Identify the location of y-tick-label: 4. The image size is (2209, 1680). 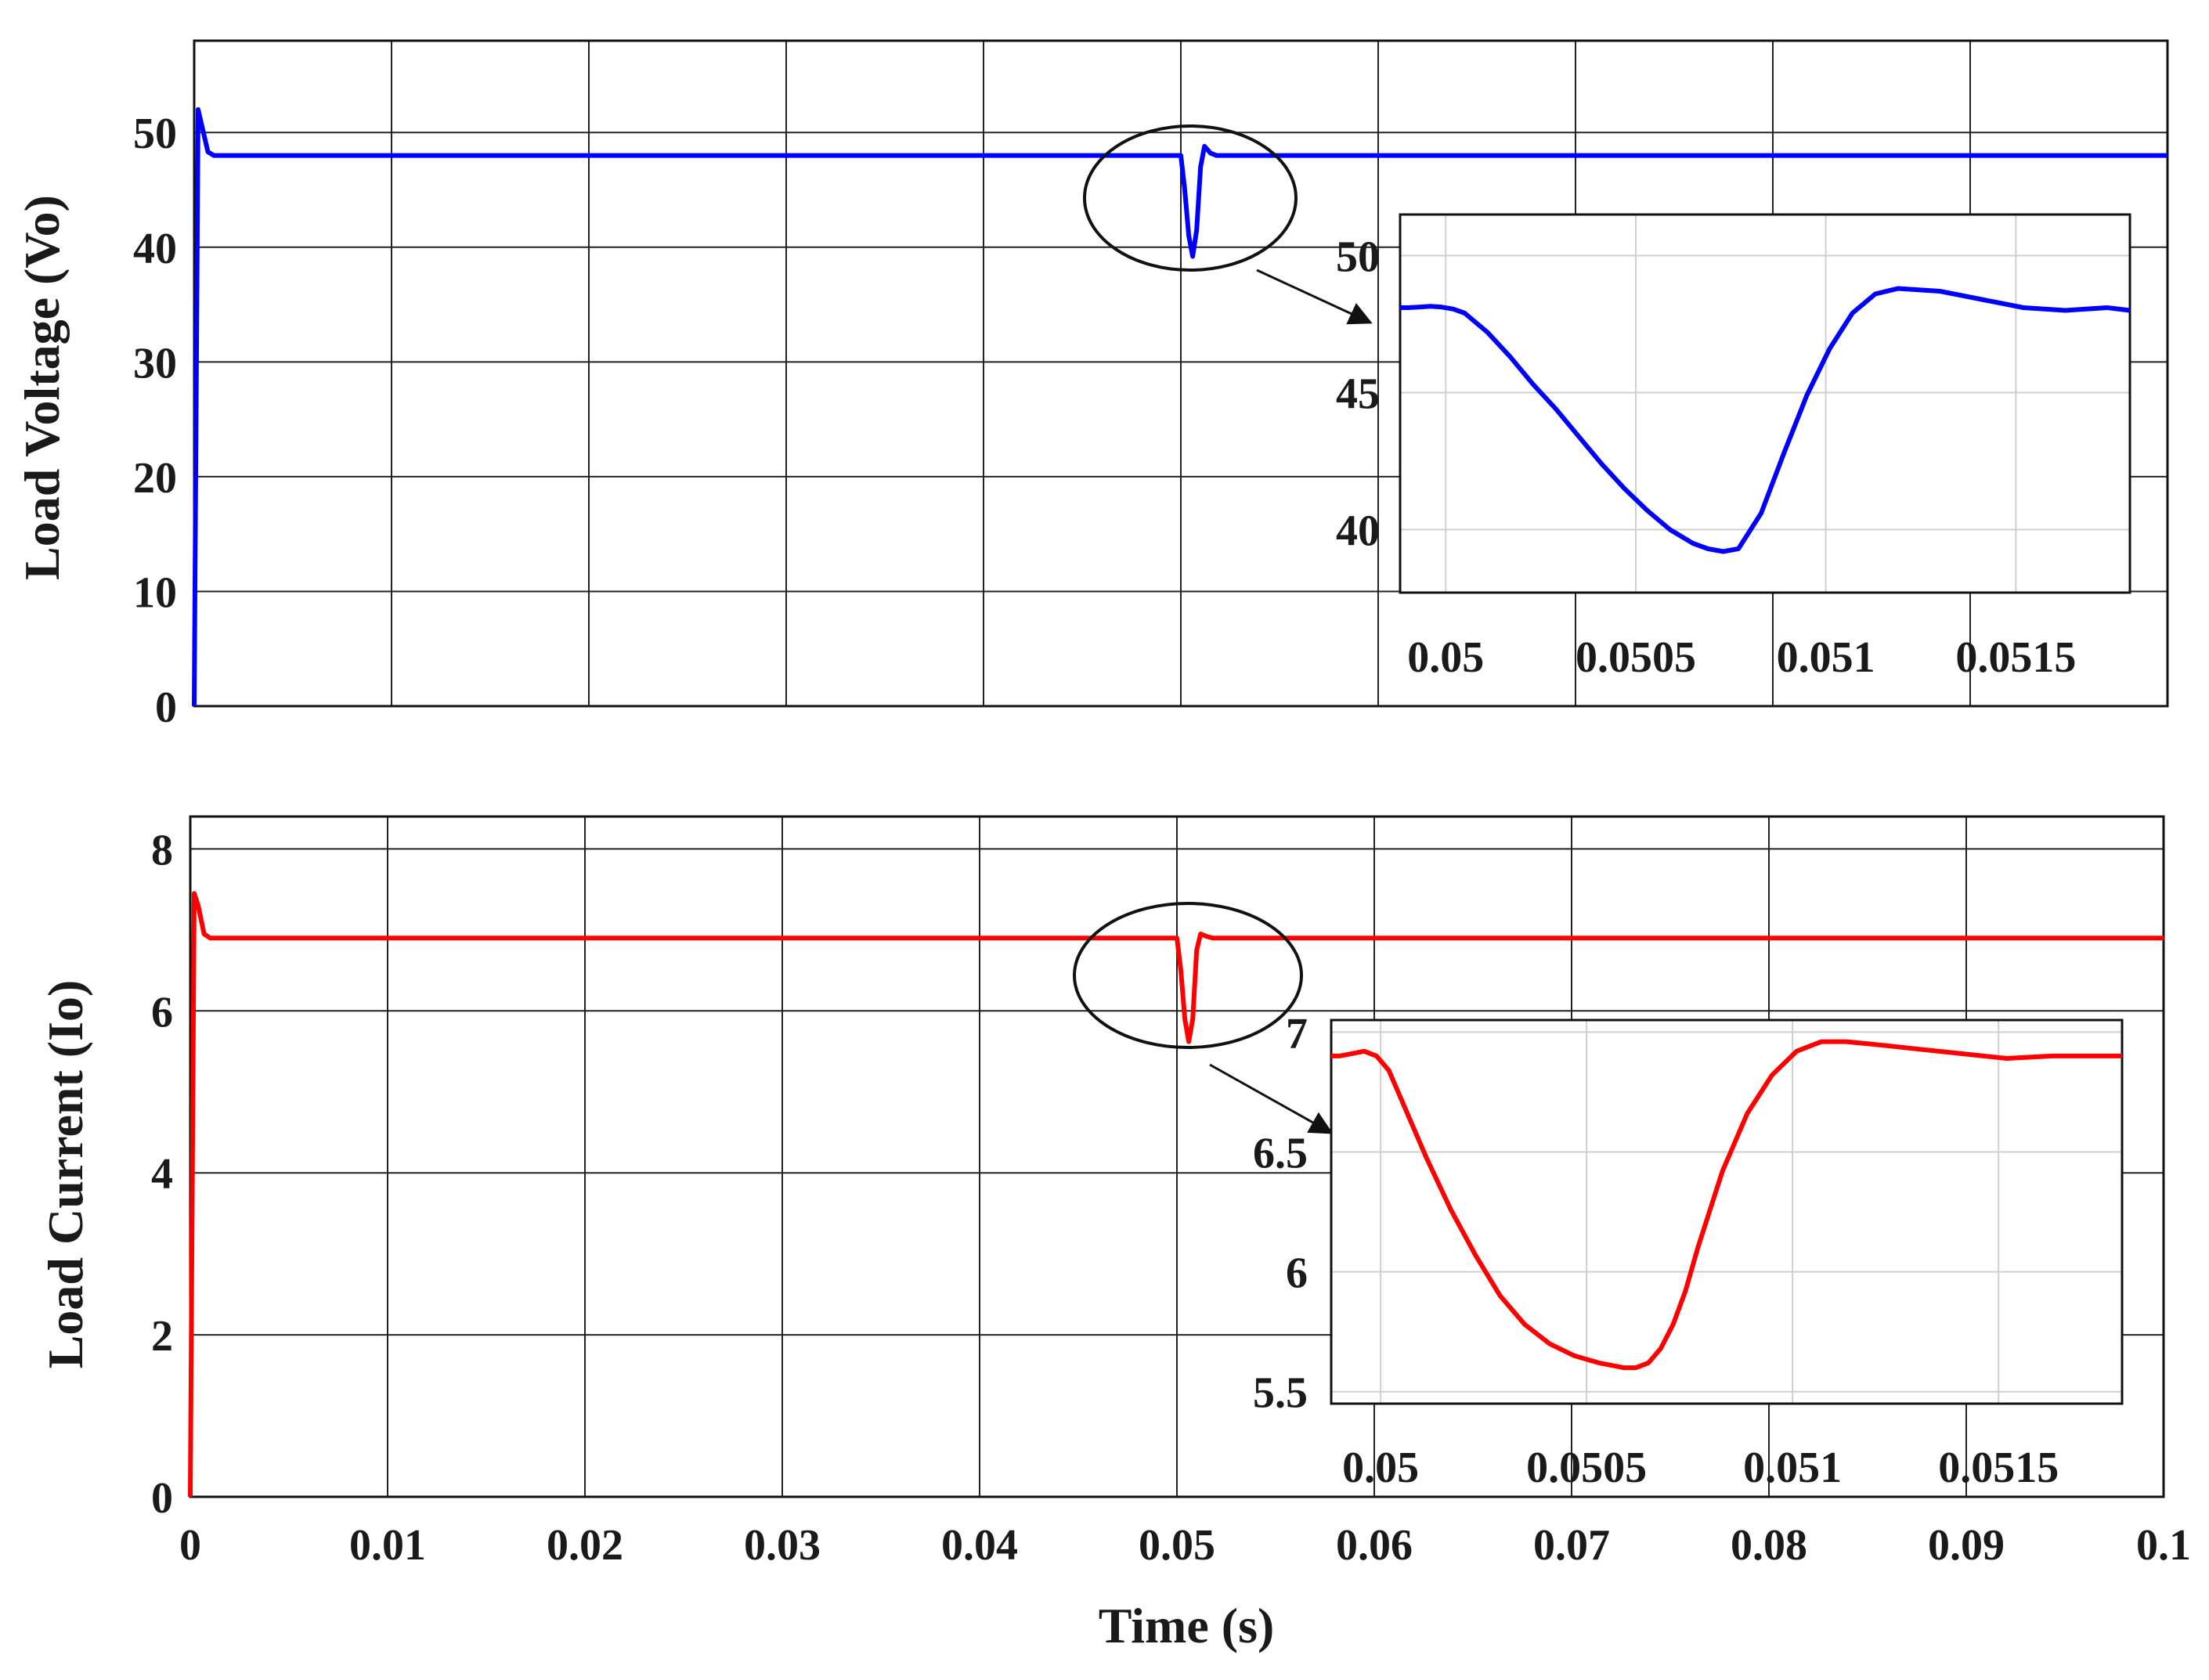
(162, 1174).